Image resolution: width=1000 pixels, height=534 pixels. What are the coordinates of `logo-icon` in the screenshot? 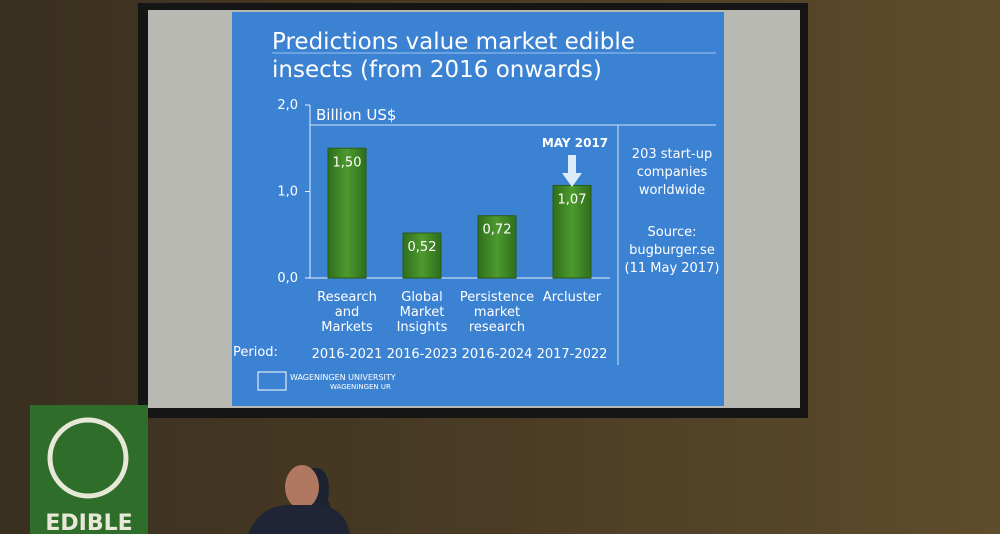 It's located at (272, 381).